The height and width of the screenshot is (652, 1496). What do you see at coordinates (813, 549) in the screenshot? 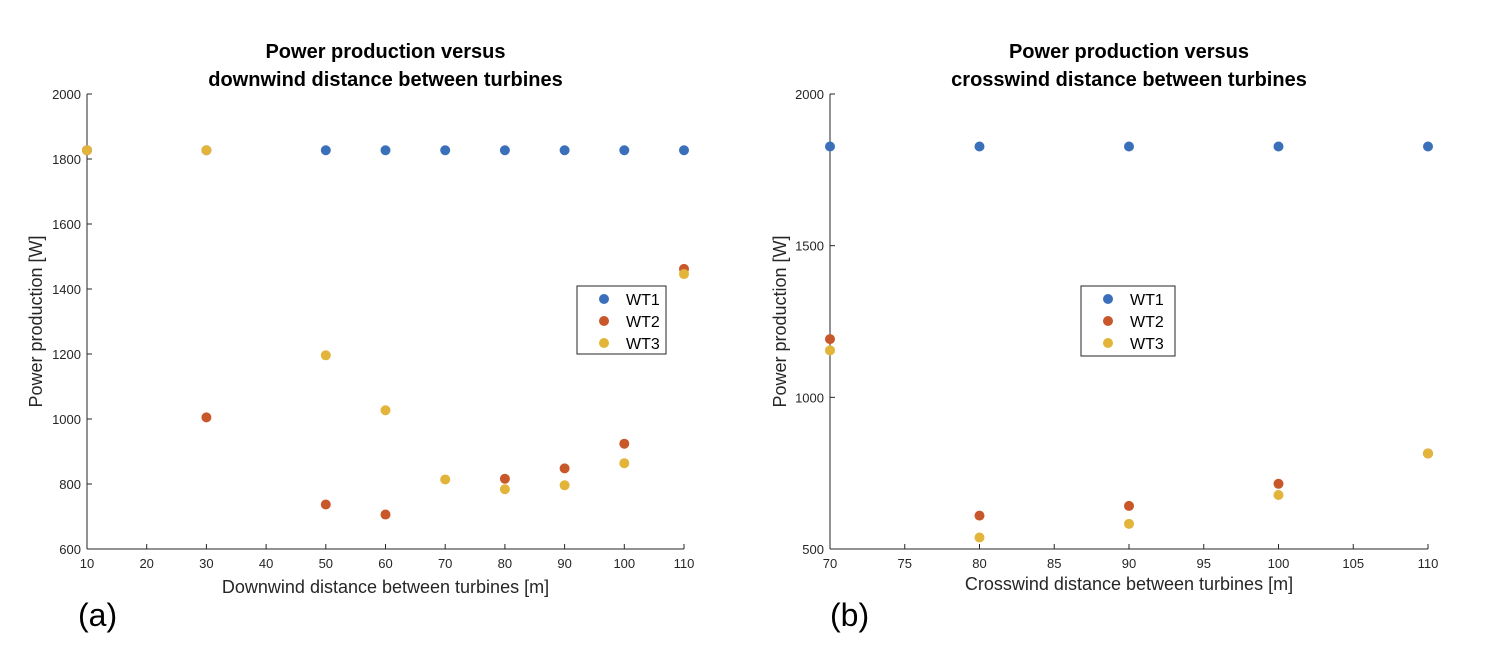
I see `y-tick-label: 500` at bounding box center [813, 549].